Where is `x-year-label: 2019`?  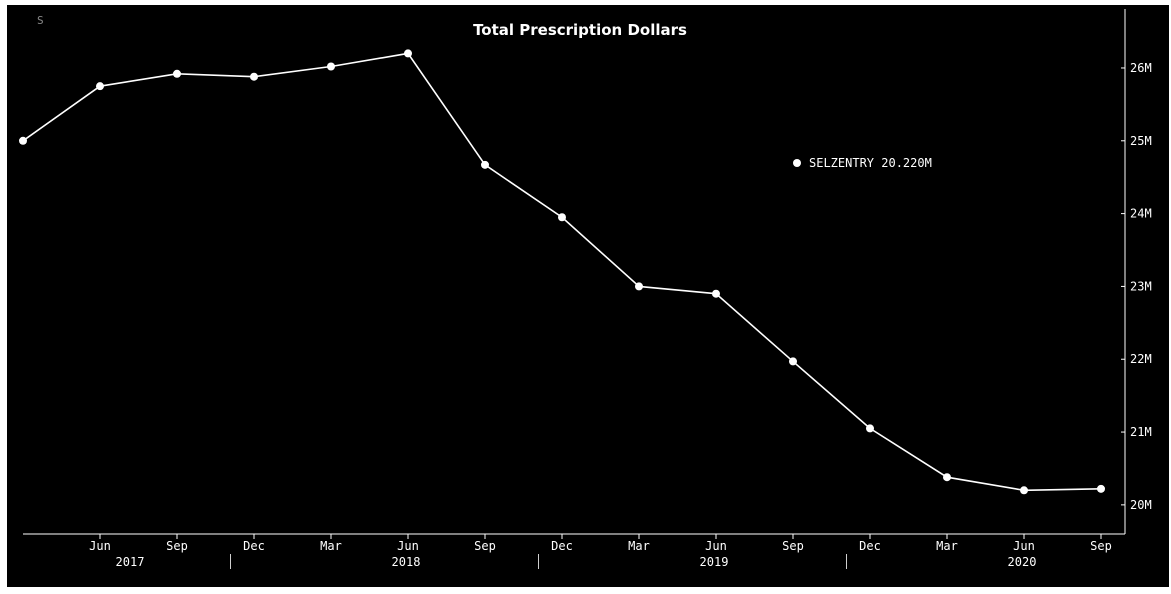
x-year-label: 2019 is located at coordinates (714, 562).